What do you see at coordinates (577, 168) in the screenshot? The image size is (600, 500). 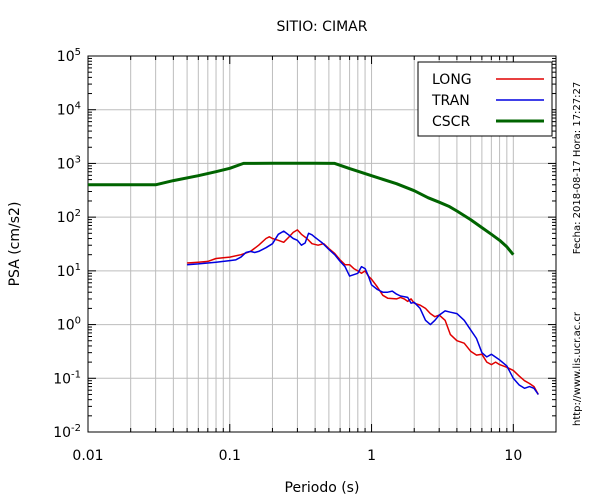 I see `date-annotation: Fecha: 2018-08-17 Hora: 17:27:27` at bounding box center [577, 168].